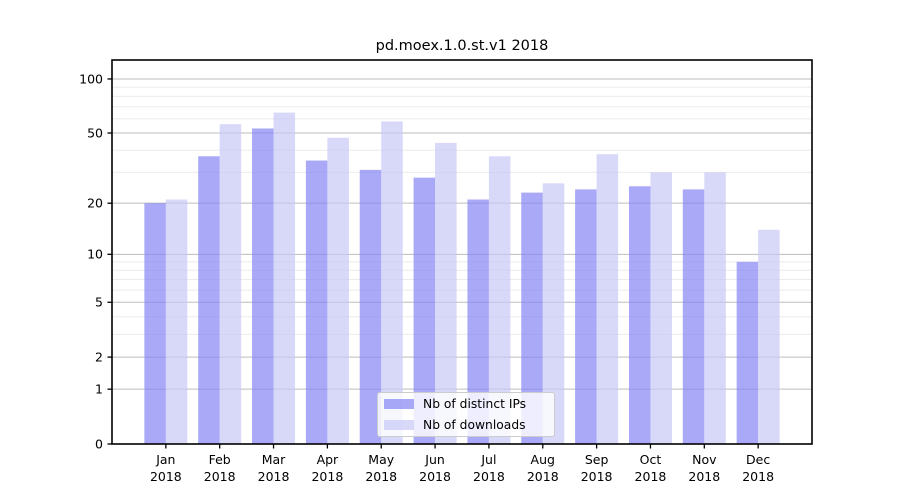 The image size is (900, 500). What do you see at coordinates (220, 468) in the screenshot?
I see `x-tick-label: Feb 2018` at bounding box center [220, 468].